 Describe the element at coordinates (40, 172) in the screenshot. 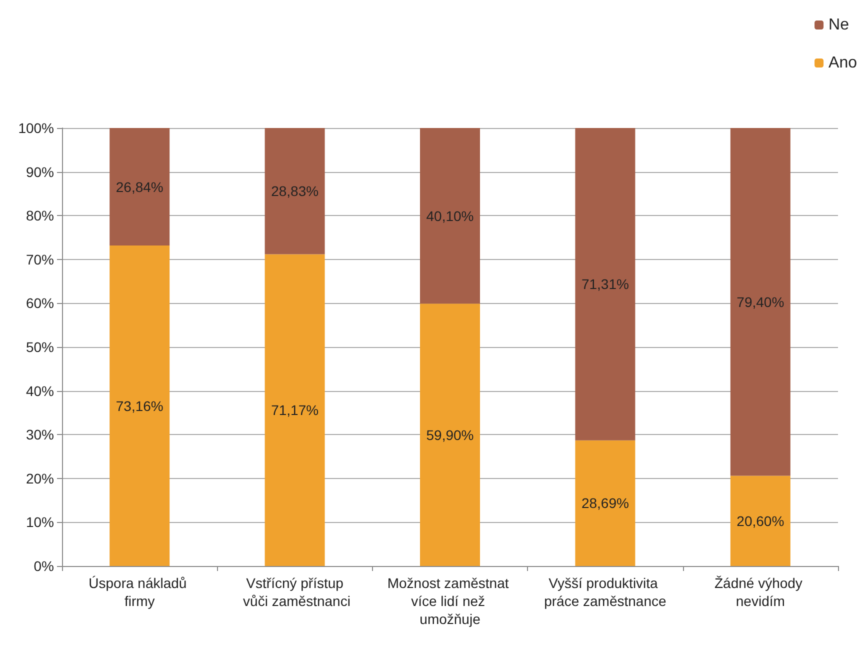

I see `y-tick-label: 90%` at that location.